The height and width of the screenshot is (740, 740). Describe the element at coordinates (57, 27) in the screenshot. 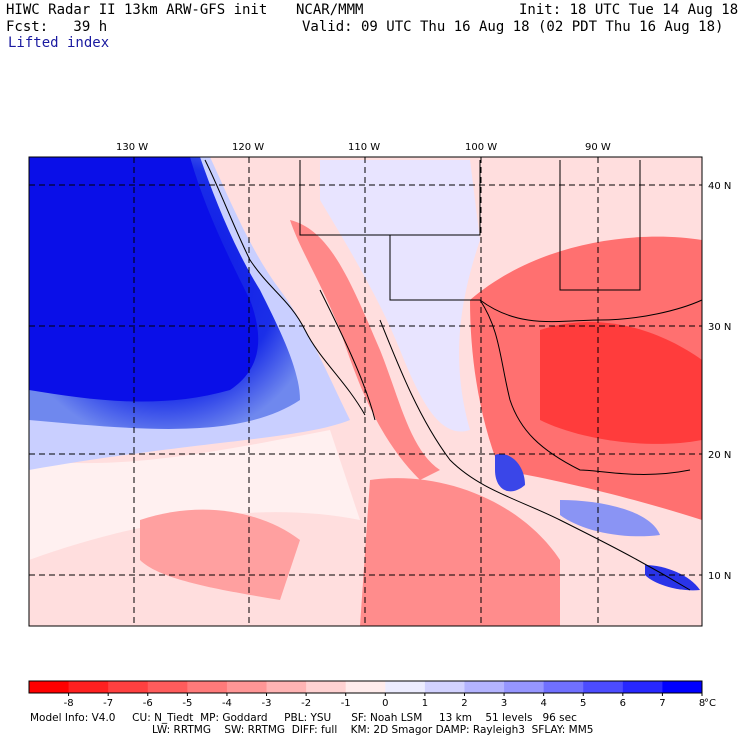

I see `forecast-hour: Fcst: 39 h` at that location.